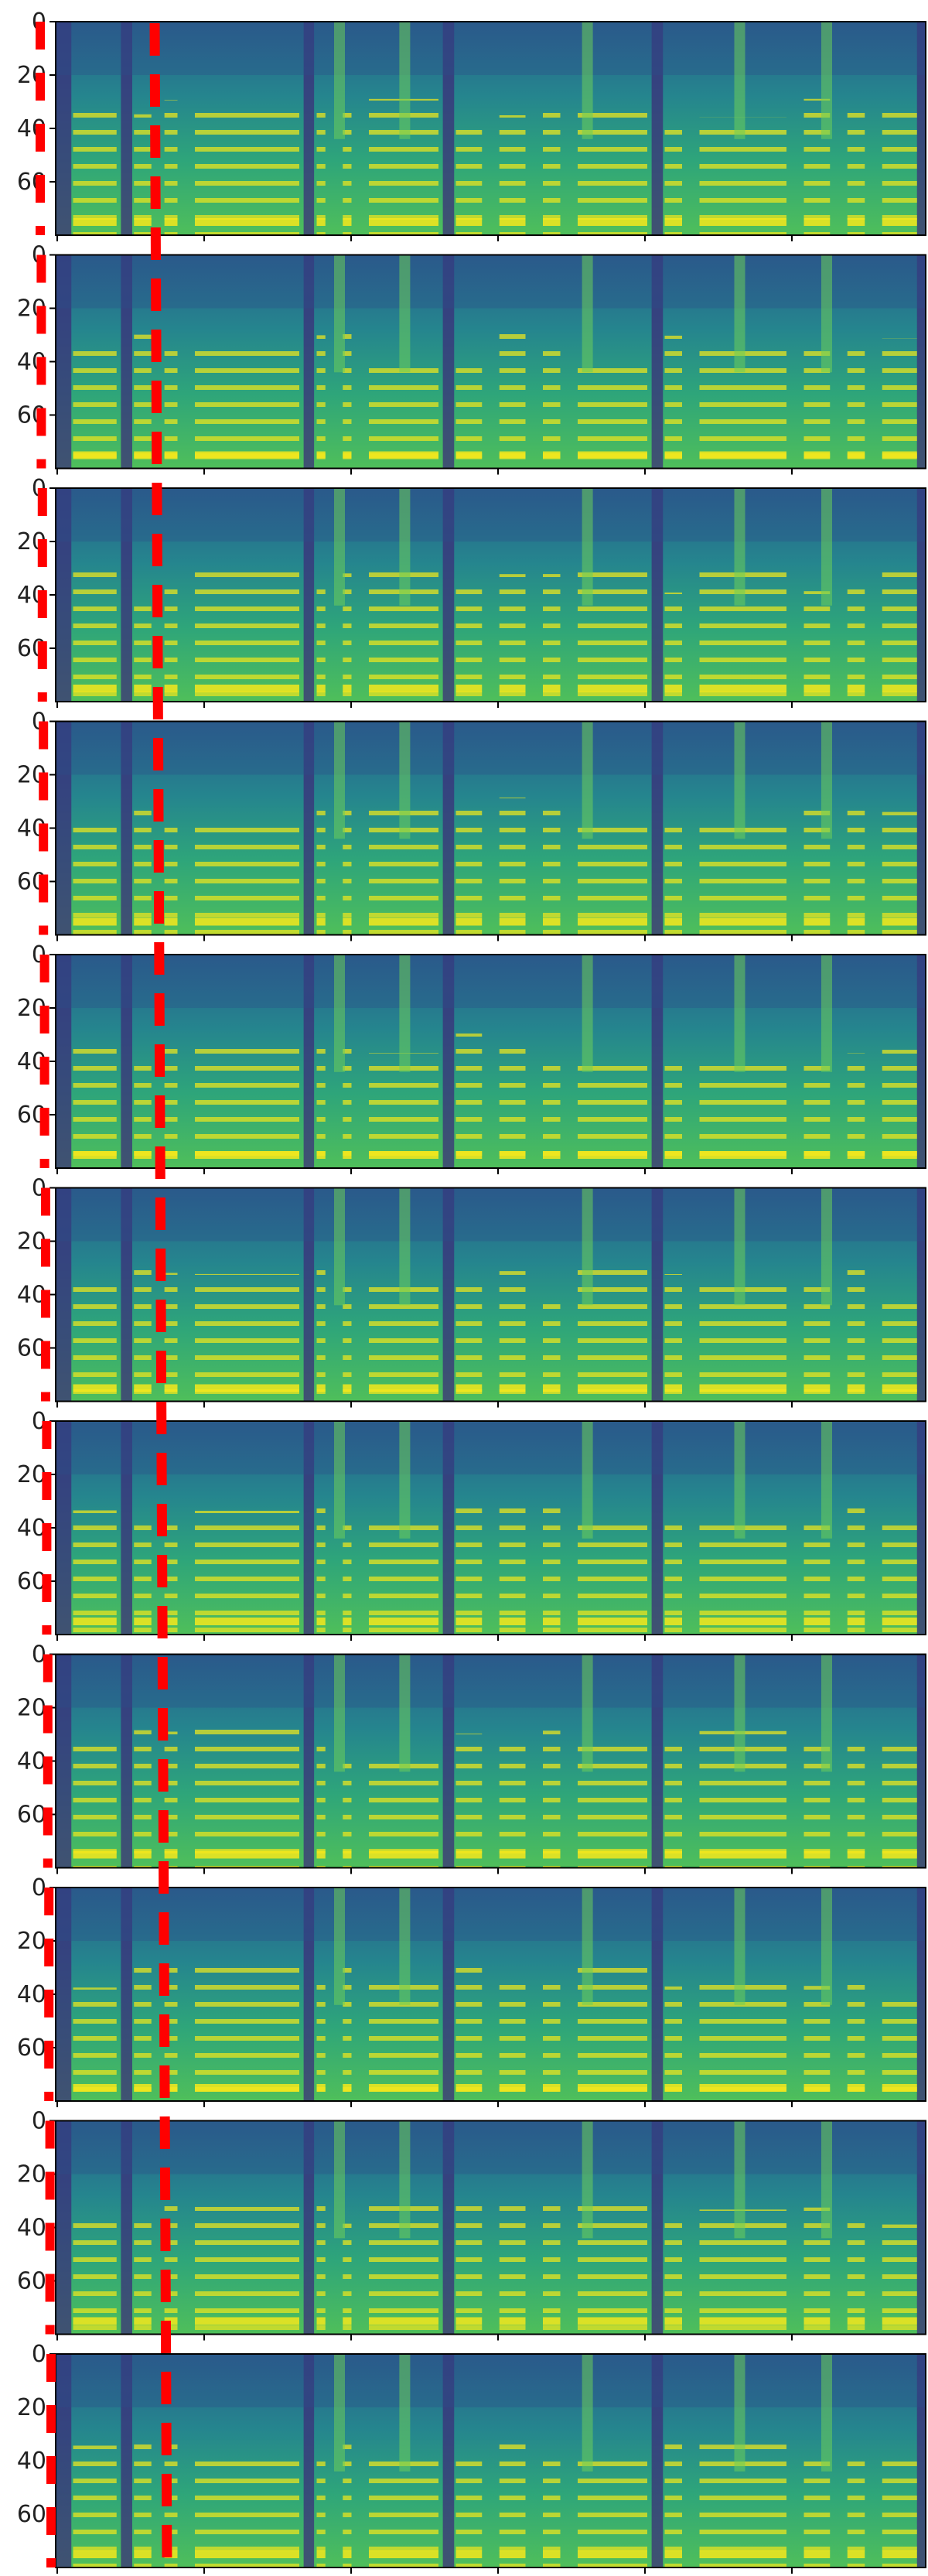  I want to click on y-tick-label: 20, so click(32, 2174).